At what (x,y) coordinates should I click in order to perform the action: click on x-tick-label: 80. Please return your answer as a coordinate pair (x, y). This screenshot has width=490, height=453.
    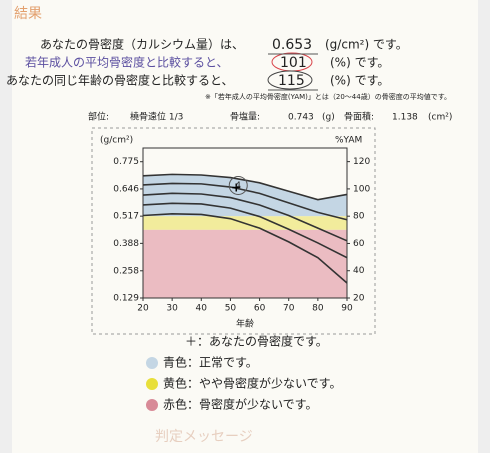
    Looking at the image, I should click on (318, 309).